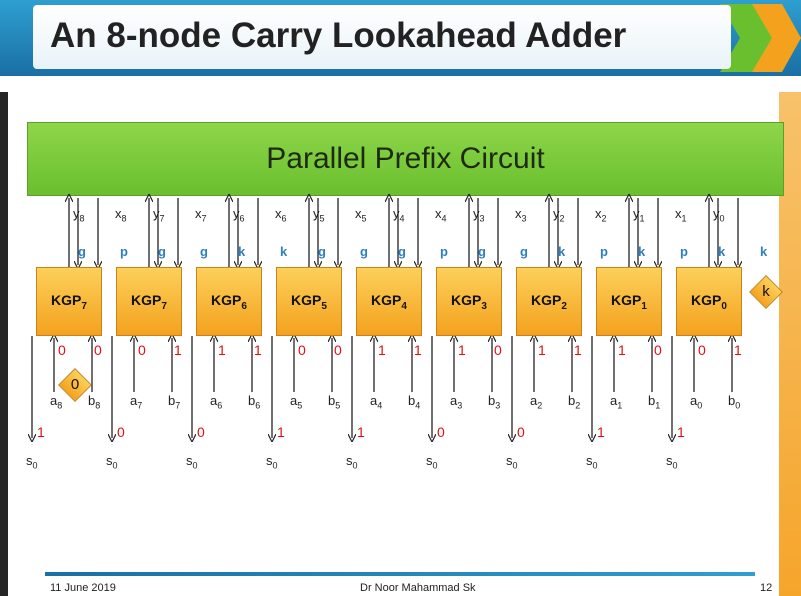 This screenshot has height=596, width=801. What do you see at coordinates (216, 402) in the screenshot?
I see `a-label: a6` at bounding box center [216, 402].